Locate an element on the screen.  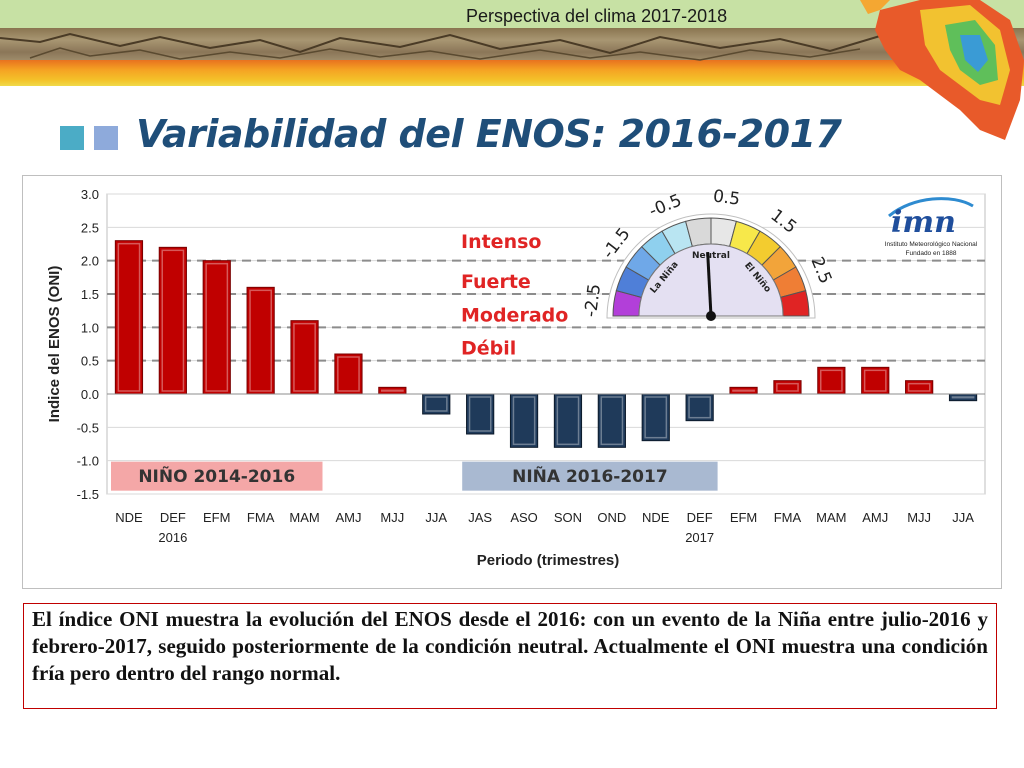
episode-label: NIÑA 2016-2017 is located at coordinates (590, 475).